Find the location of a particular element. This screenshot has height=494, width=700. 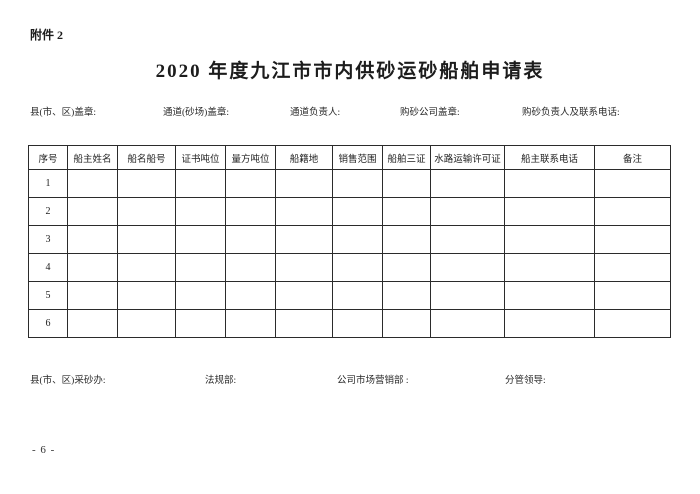

col-header-owner-phone: 船主联系电话 is located at coordinates (549, 157).